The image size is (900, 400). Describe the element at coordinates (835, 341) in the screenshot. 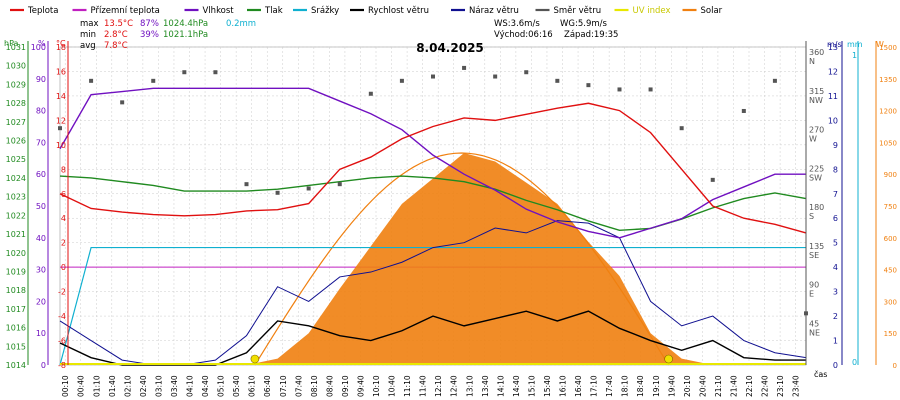

I see `ms-tick-12: 1` at that location.